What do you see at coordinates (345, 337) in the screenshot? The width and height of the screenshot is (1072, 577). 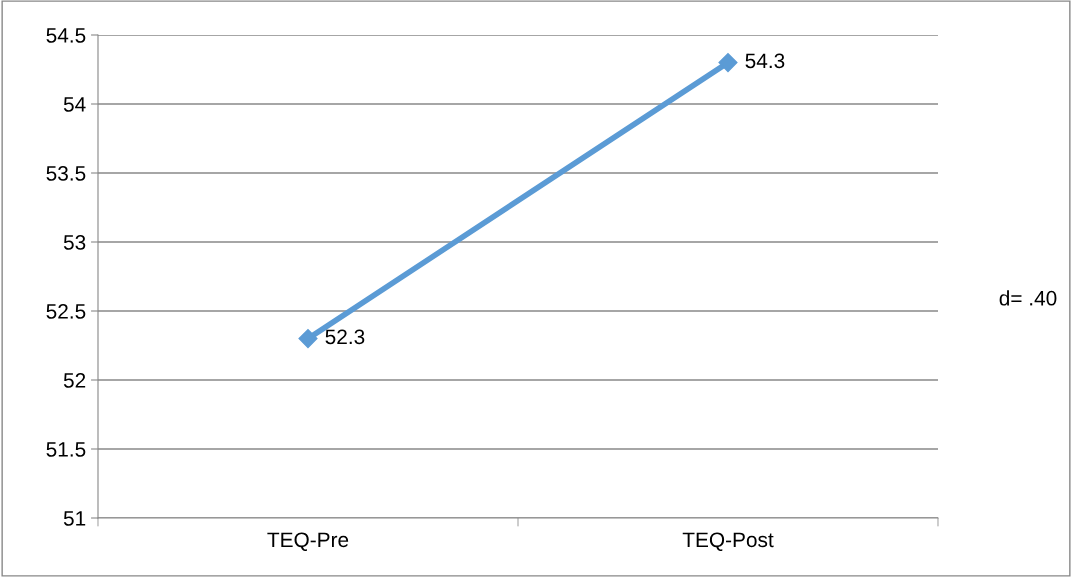 I see `data-label: 52.3` at bounding box center [345, 337].